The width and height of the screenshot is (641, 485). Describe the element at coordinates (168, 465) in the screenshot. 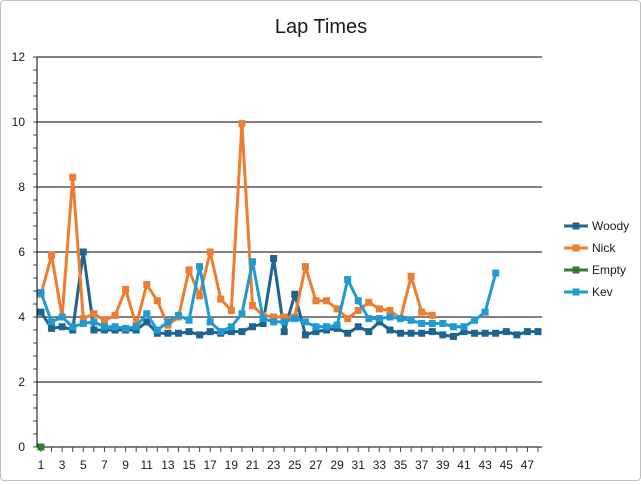

I see `x-tick-label: 13` at that location.